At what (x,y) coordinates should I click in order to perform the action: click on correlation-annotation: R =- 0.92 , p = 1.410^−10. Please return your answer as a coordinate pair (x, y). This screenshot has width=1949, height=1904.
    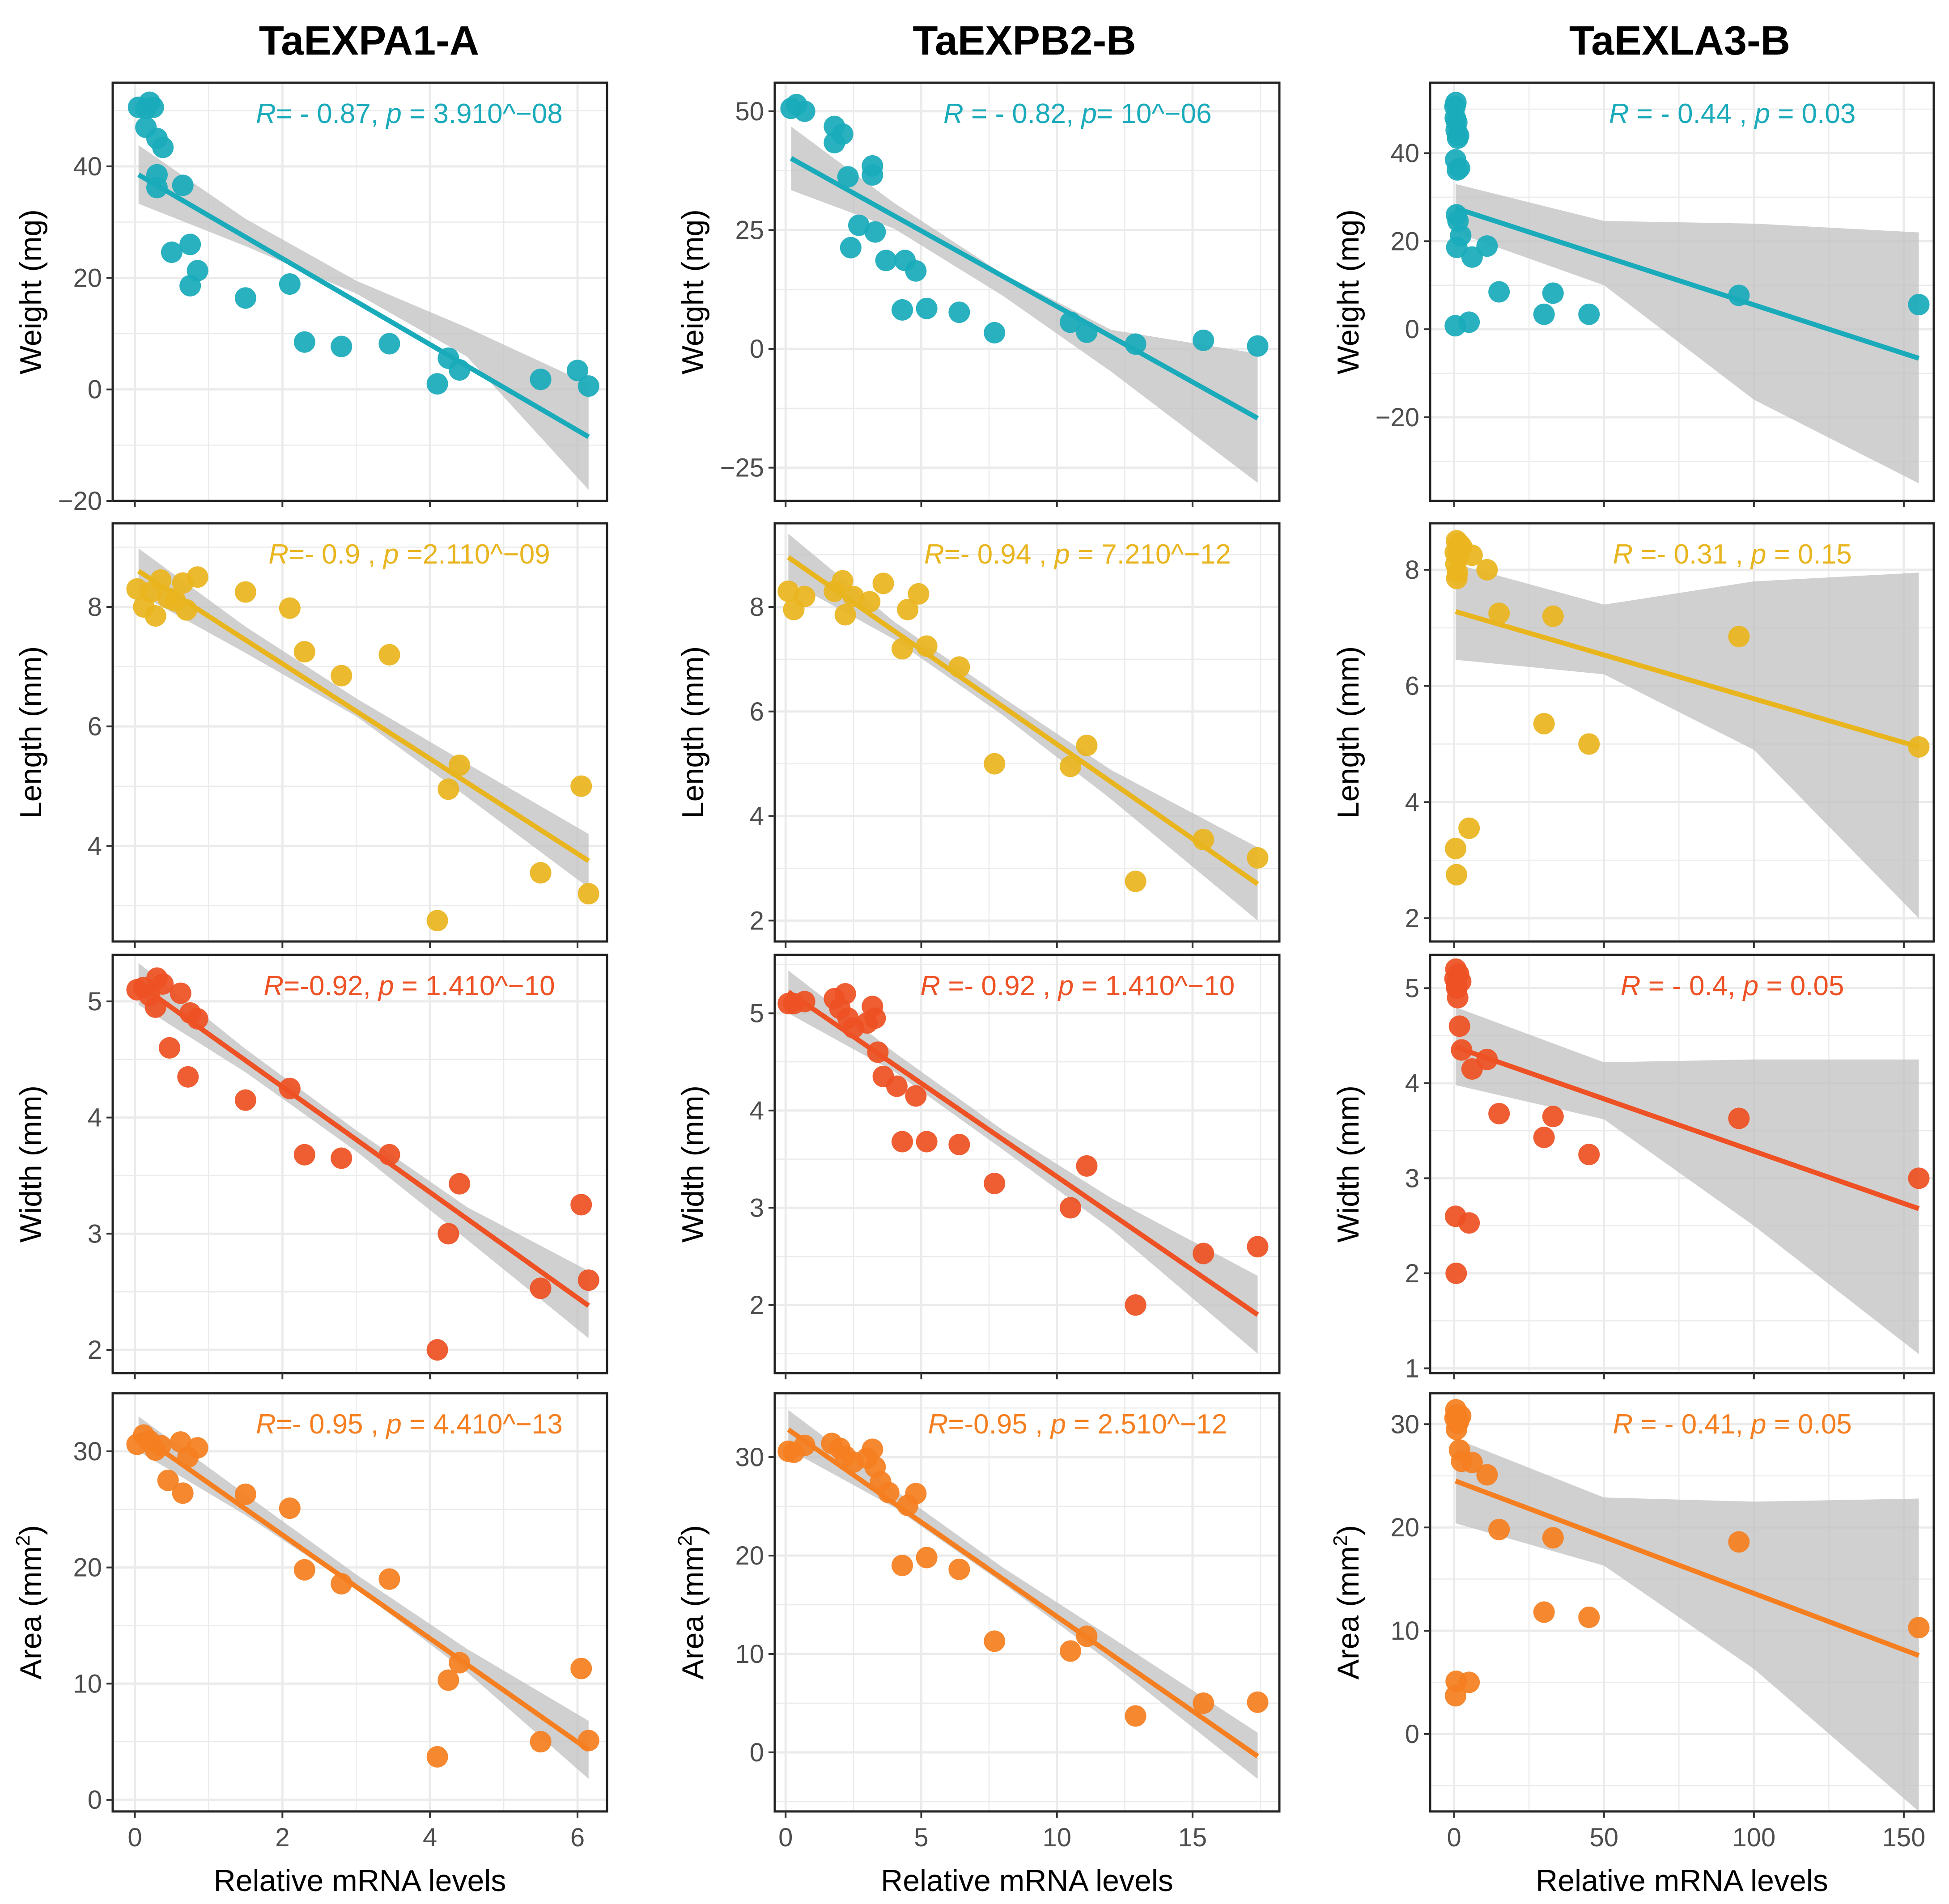
    Looking at the image, I should click on (1077, 986).